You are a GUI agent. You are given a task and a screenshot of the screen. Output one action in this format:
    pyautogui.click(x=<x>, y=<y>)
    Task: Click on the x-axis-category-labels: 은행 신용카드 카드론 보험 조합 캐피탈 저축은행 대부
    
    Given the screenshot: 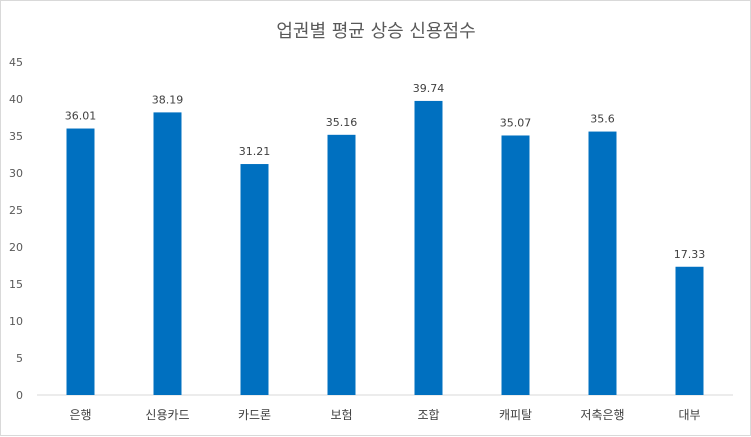 What is the action you would take?
    pyautogui.click(x=384, y=414)
    